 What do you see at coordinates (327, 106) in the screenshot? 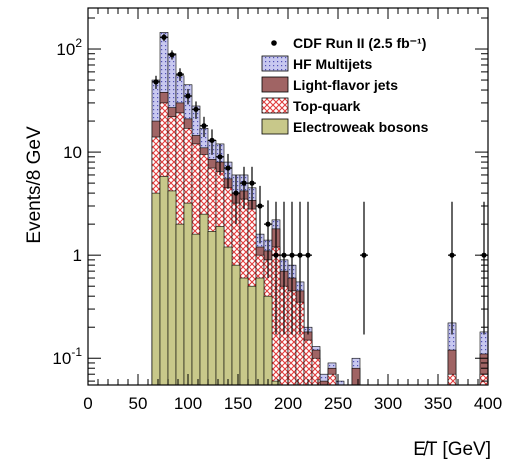
I see `legend-label: Top-quark` at bounding box center [327, 106].